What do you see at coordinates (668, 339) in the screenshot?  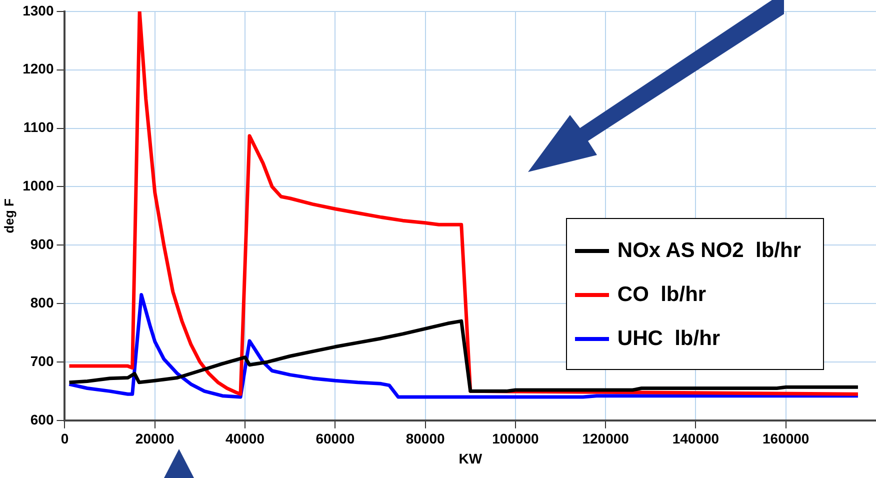 I see `legend-label: UHC lb/hr` at bounding box center [668, 339].